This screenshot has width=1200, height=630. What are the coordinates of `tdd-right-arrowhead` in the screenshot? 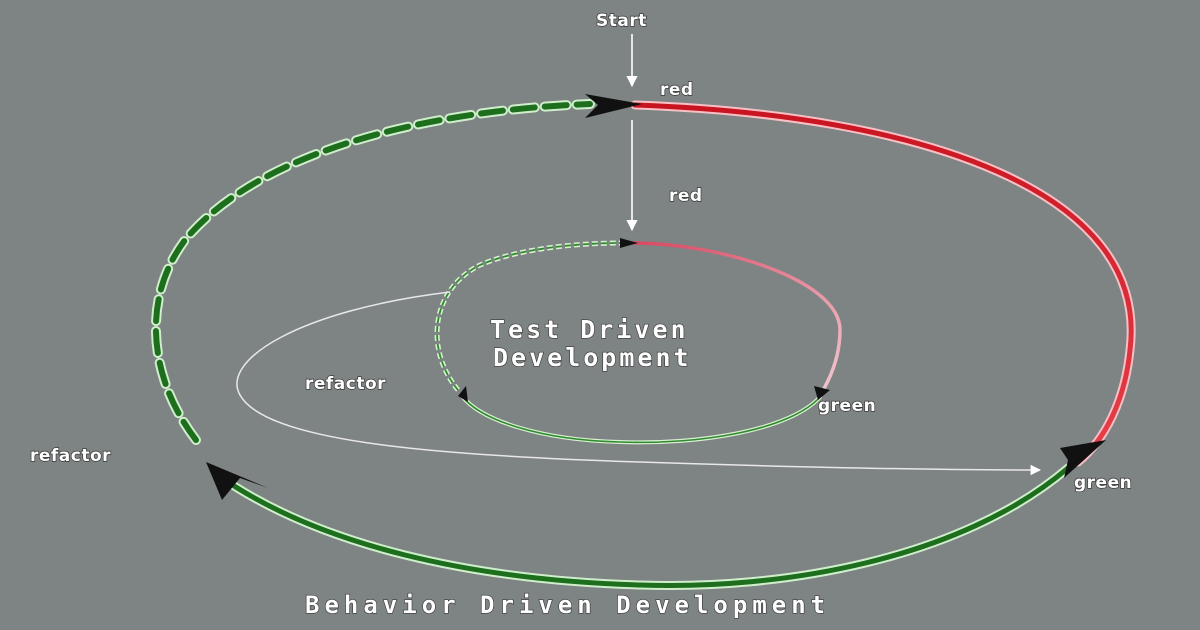 It's located at (822, 393).